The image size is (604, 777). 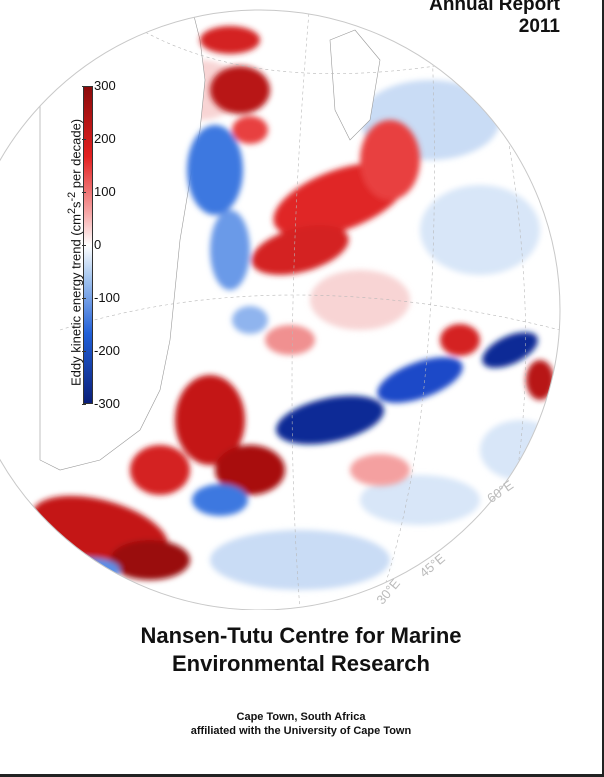 I want to click on colorbar-label-mid: s, so click(x=76, y=205).